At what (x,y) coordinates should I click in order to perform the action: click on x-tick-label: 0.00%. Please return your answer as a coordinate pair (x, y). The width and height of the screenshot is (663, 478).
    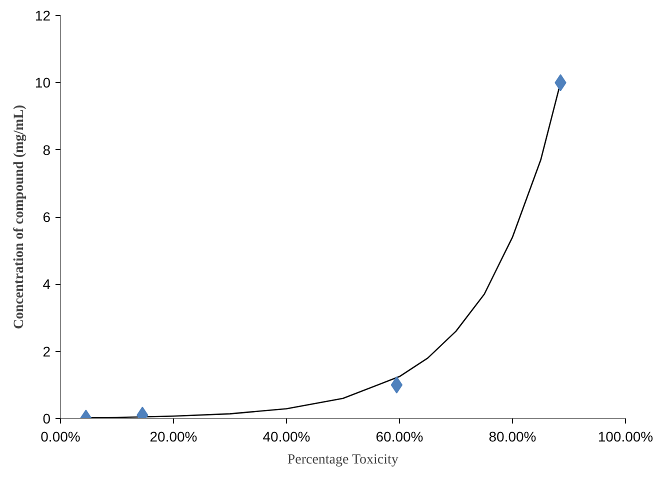
    Looking at the image, I should click on (60, 436).